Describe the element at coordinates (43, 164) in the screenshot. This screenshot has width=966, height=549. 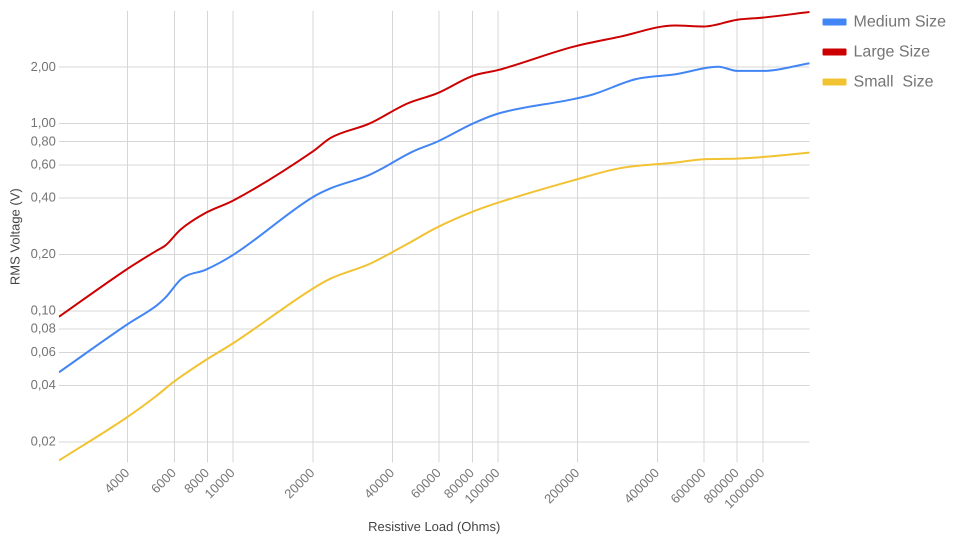
I see `y-tick-label: 0,60` at that location.